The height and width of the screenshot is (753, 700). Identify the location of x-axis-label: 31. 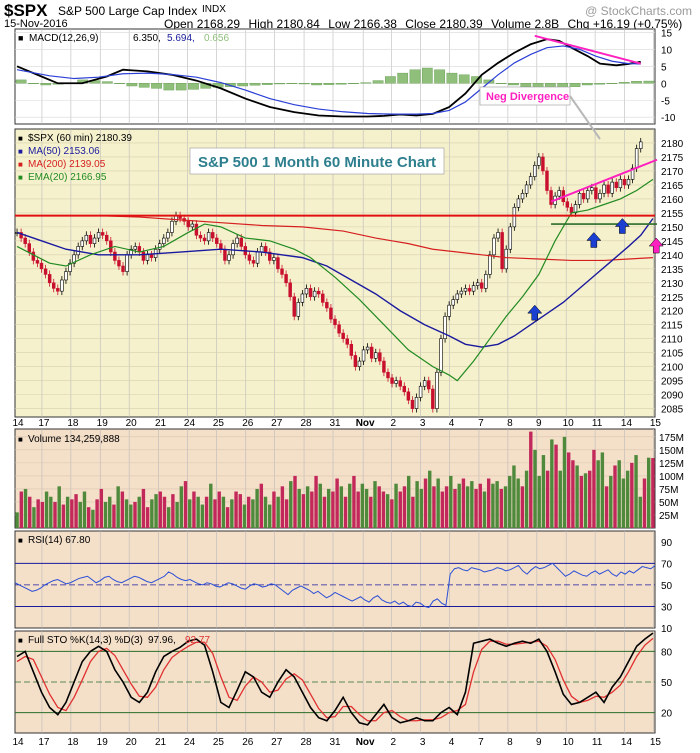
(335, 742).